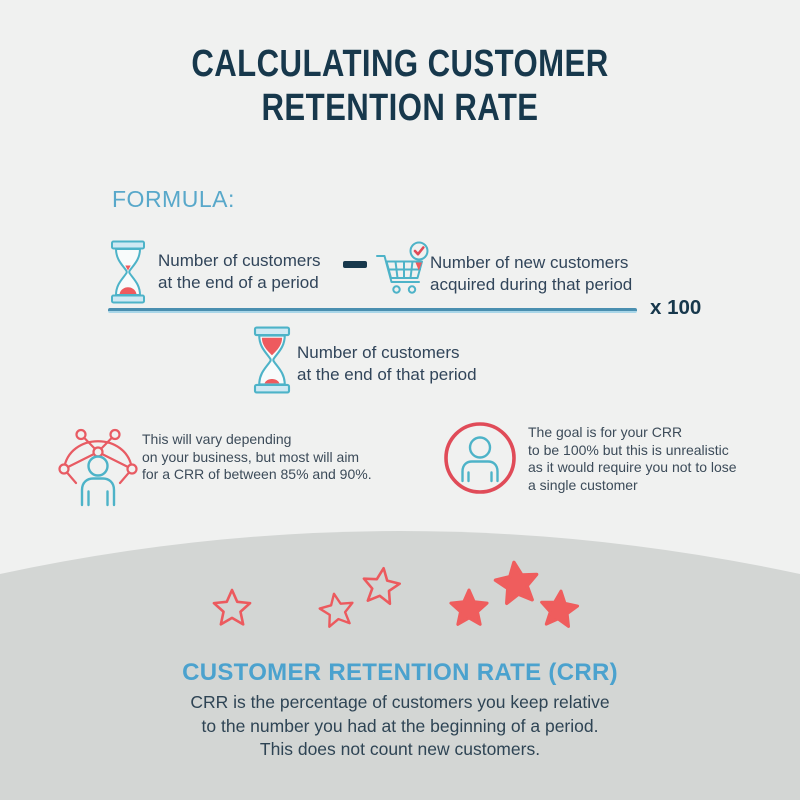 The image size is (800, 800). I want to click on shopping-cart-check-icon, so click(402, 267).